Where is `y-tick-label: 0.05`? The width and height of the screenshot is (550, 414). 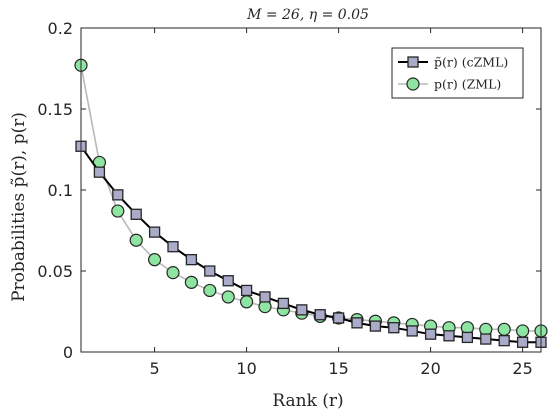 y-tick-label: 0.05 is located at coordinates (55, 271).